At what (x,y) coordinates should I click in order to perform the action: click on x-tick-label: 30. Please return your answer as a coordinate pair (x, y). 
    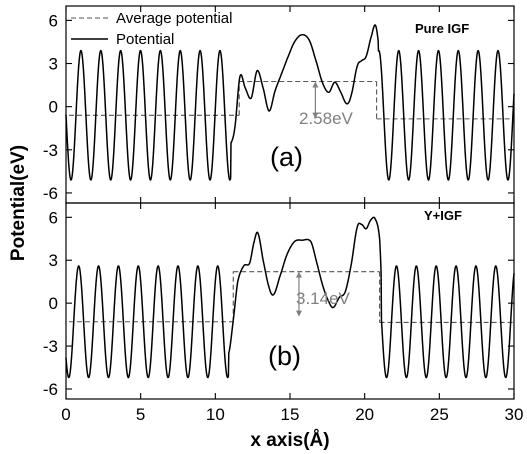
    Looking at the image, I should click on (514, 414).